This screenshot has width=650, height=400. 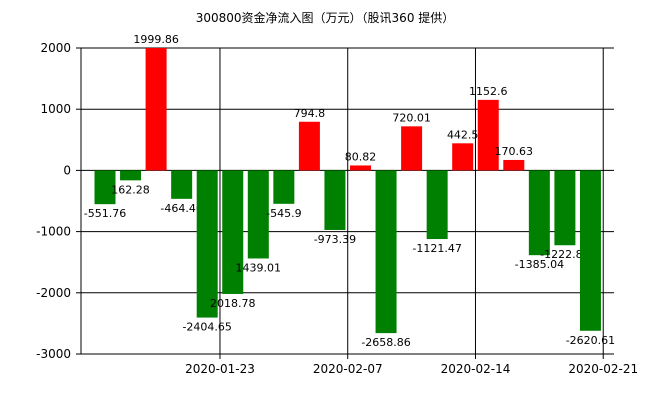 I want to click on data-label: 80.82, so click(x=361, y=156).